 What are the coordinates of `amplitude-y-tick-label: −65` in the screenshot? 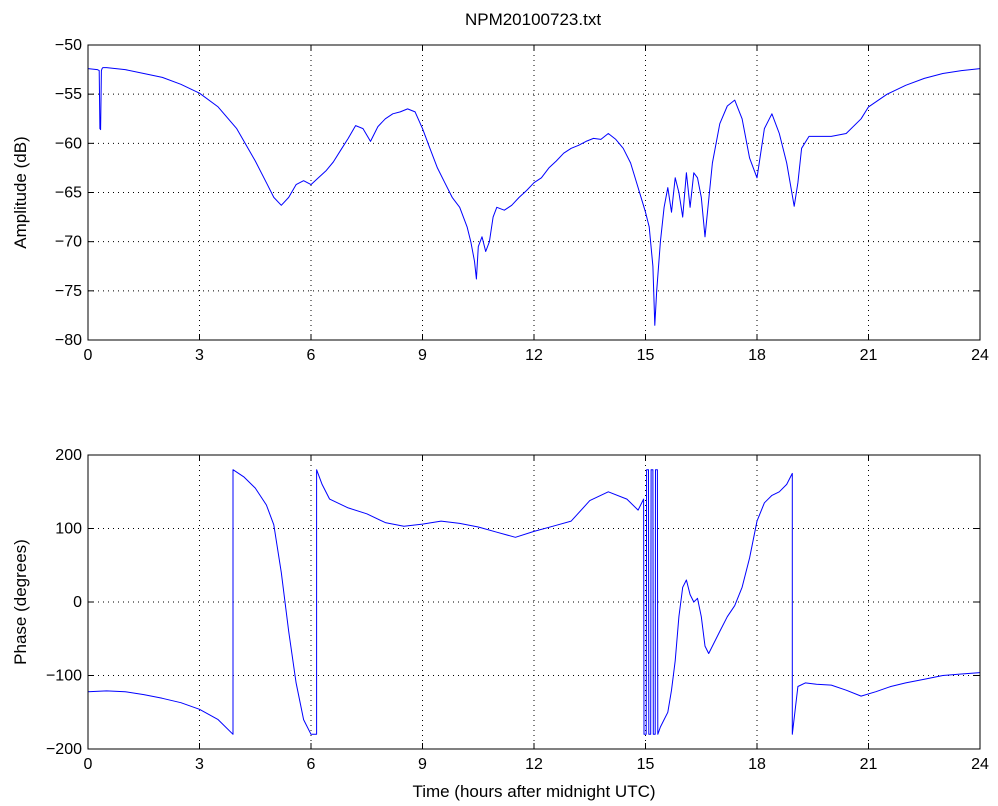 It's located at (68, 193).